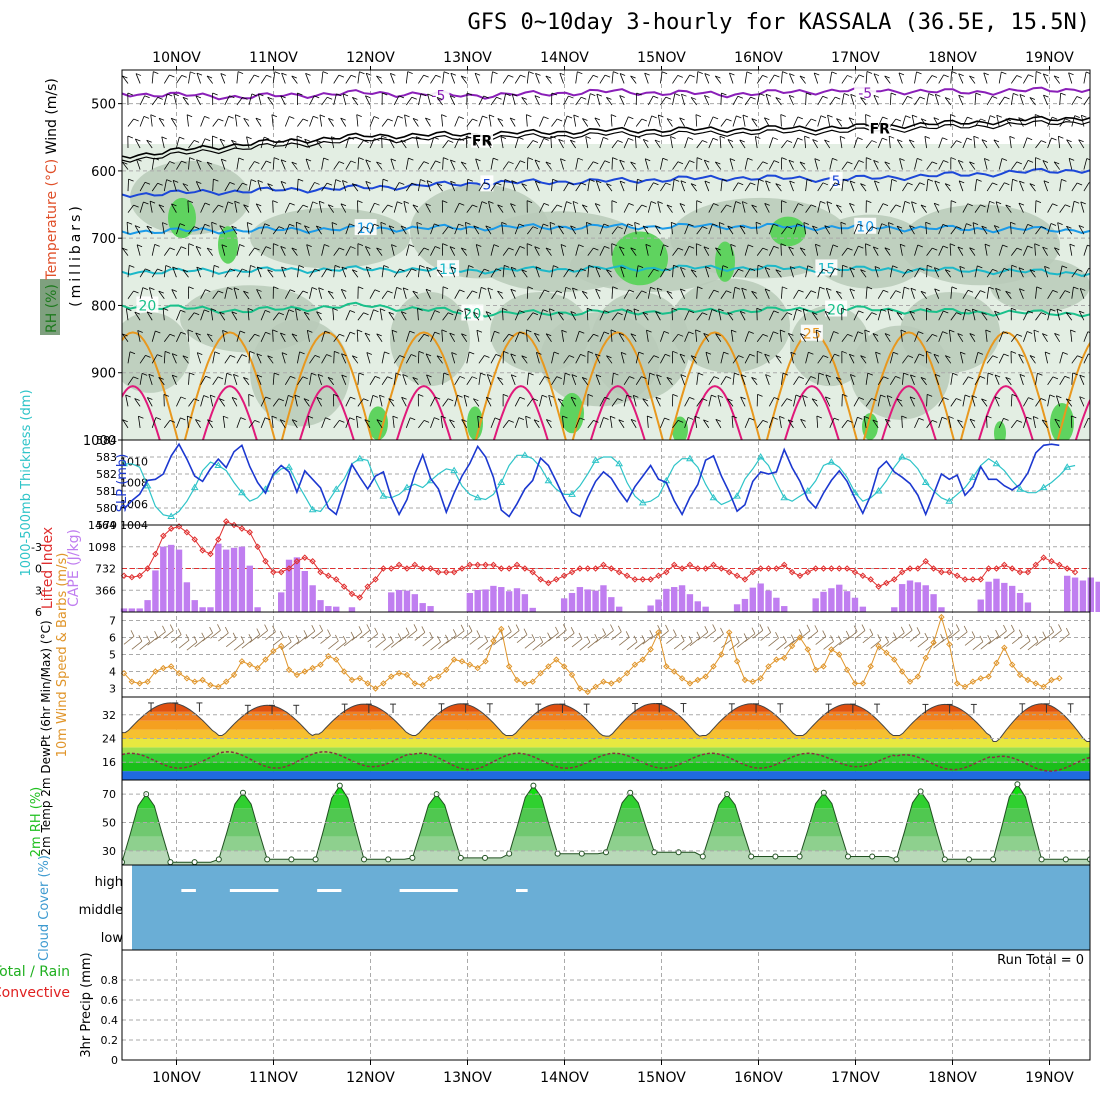 The height and width of the screenshot is (1100, 1100). Describe the element at coordinates (606, 758) in the screenshot. I see `temperature-band` at that location.